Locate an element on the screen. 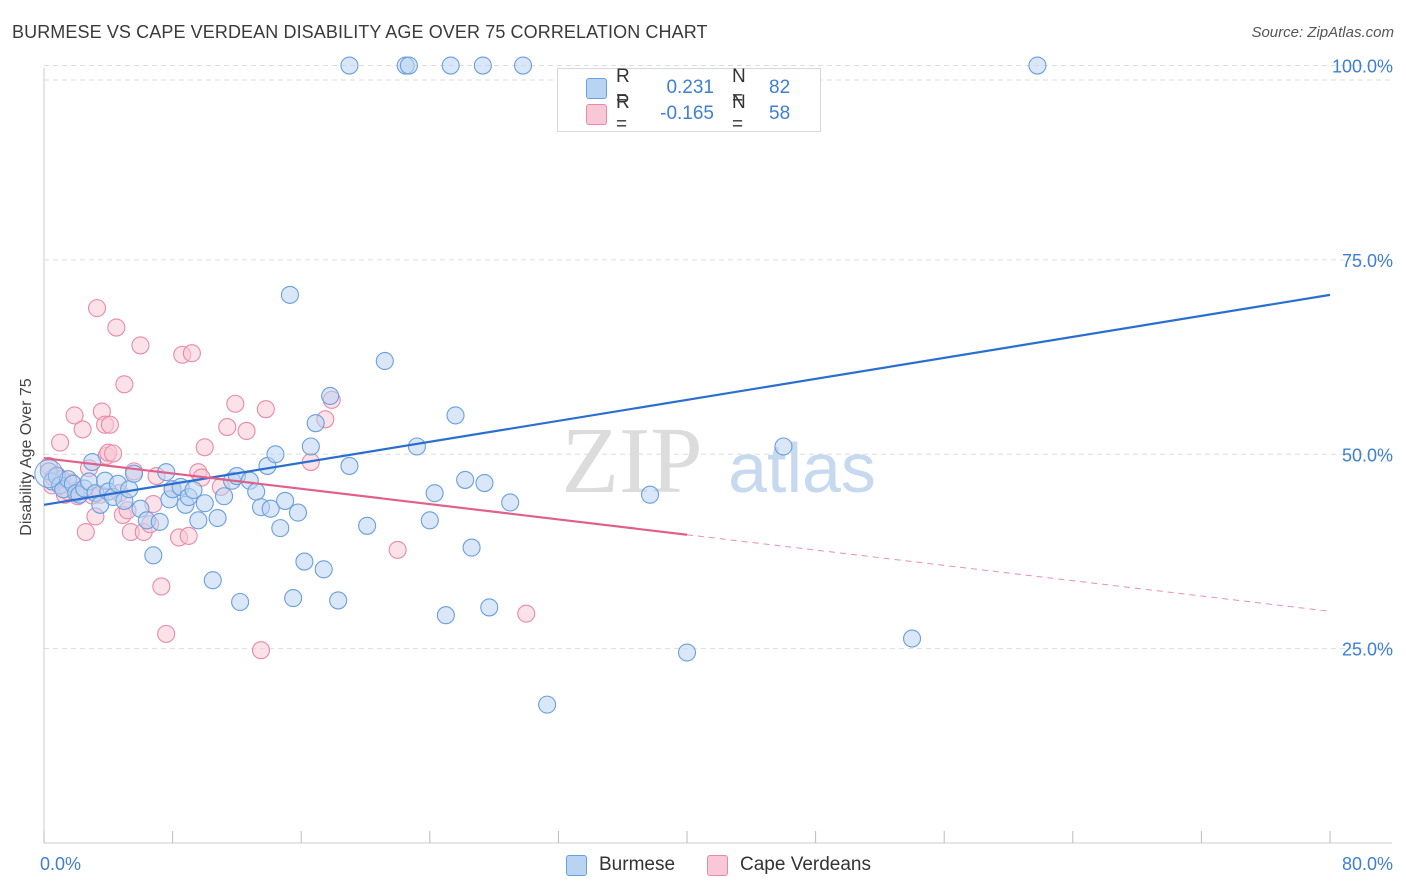  n-value: 82 is located at coordinates (780, 87).